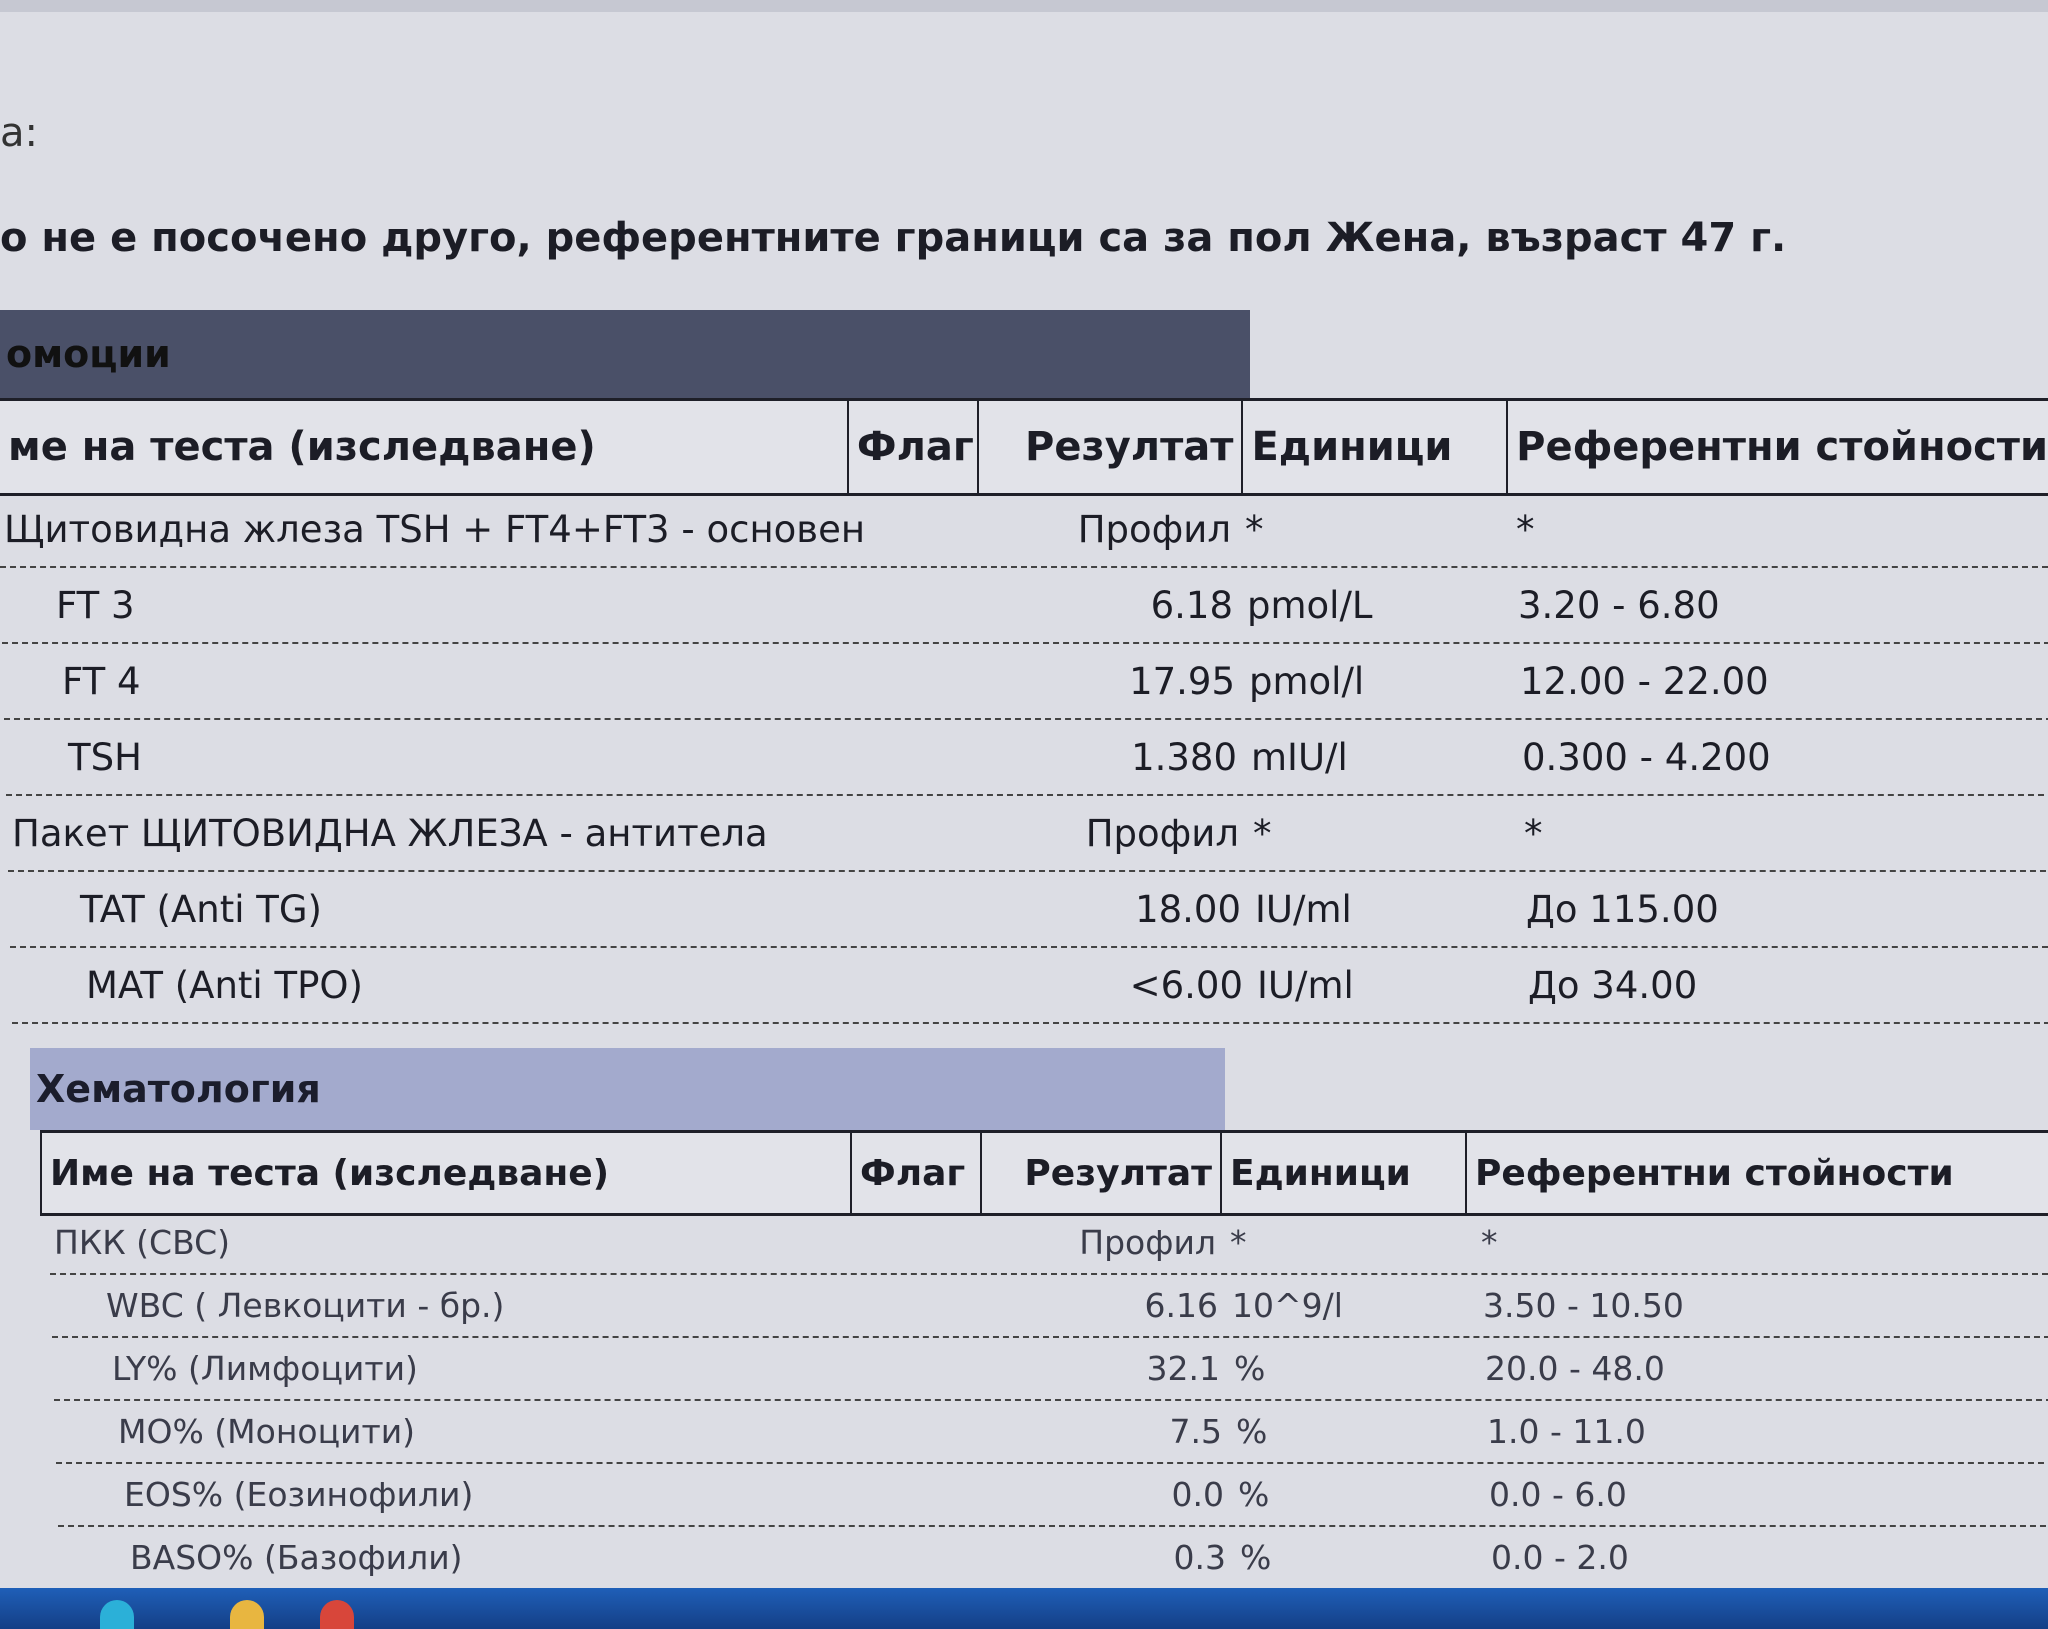 Image resolution: width=2048 pixels, height=1629 pixels. What do you see at coordinates (1053, 1495) in the screenshot?
I see `table-row: EOS% (Еозинофили) 0.0% 0.0 - 6.0` at bounding box center [1053, 1495].